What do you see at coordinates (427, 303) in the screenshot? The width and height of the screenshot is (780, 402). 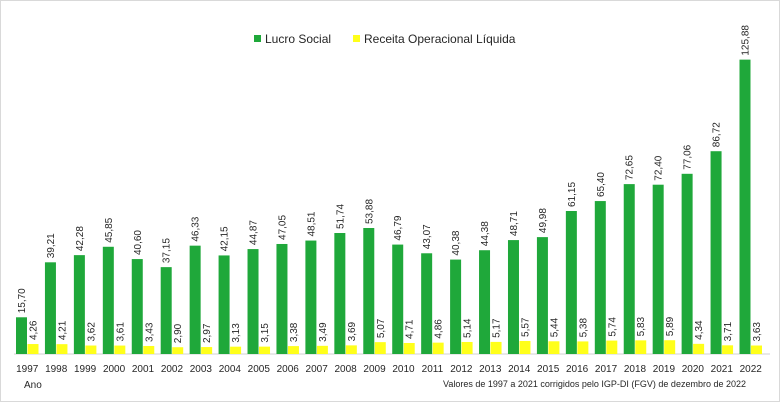 I see `bar-lucro-social-2011` at bounding box center [427, 303].